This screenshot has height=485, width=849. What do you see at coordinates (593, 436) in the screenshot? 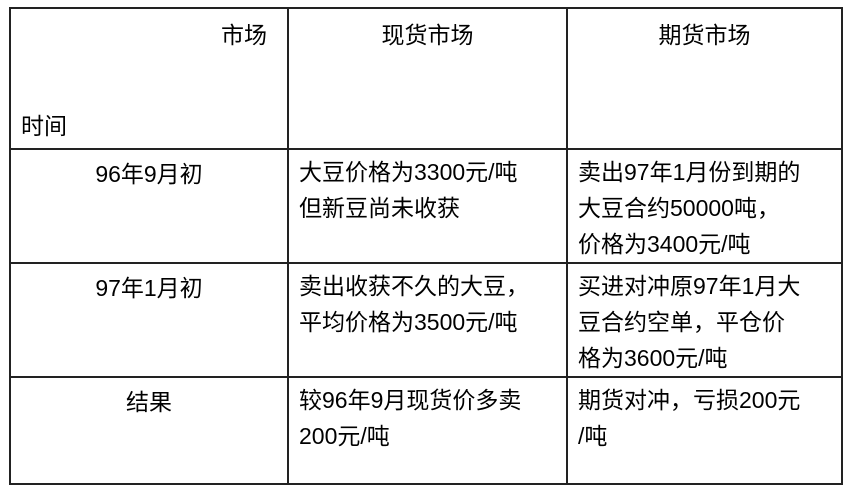
I see `cell-line: /吨` at bounding box center [593, 436].